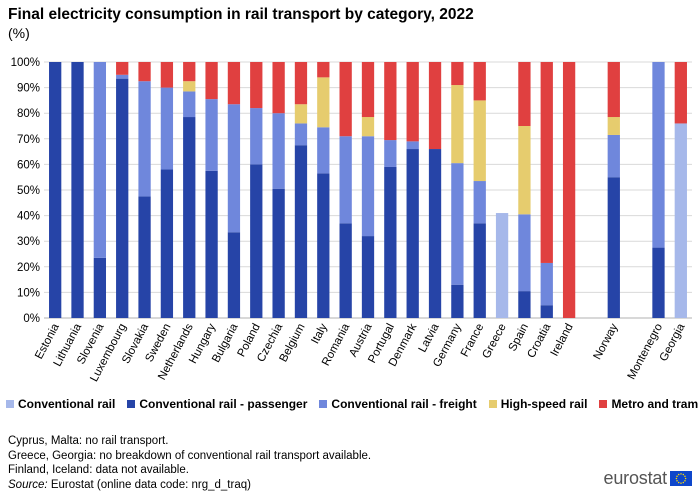 The height and width of the screenshot is (494, 700). I want to click on logo-text: eurostat, so click(635, 477).